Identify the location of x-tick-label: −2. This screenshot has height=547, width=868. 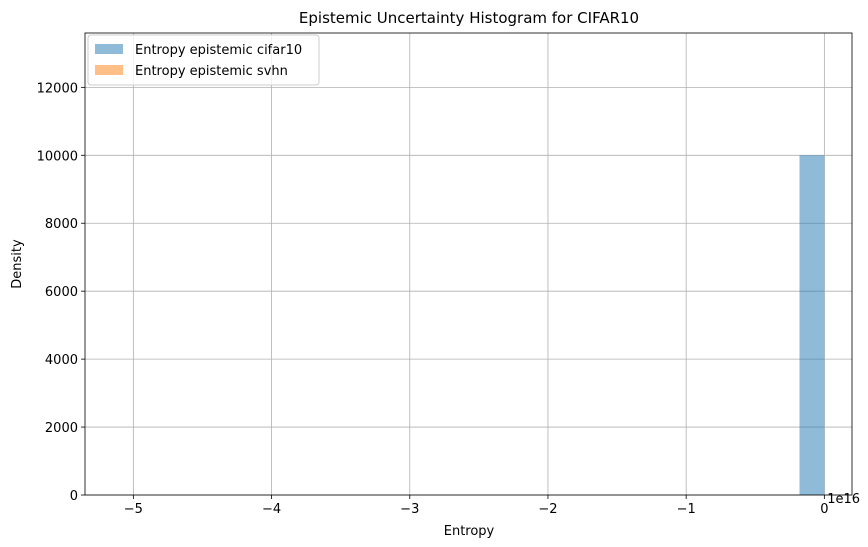
(547, 509).